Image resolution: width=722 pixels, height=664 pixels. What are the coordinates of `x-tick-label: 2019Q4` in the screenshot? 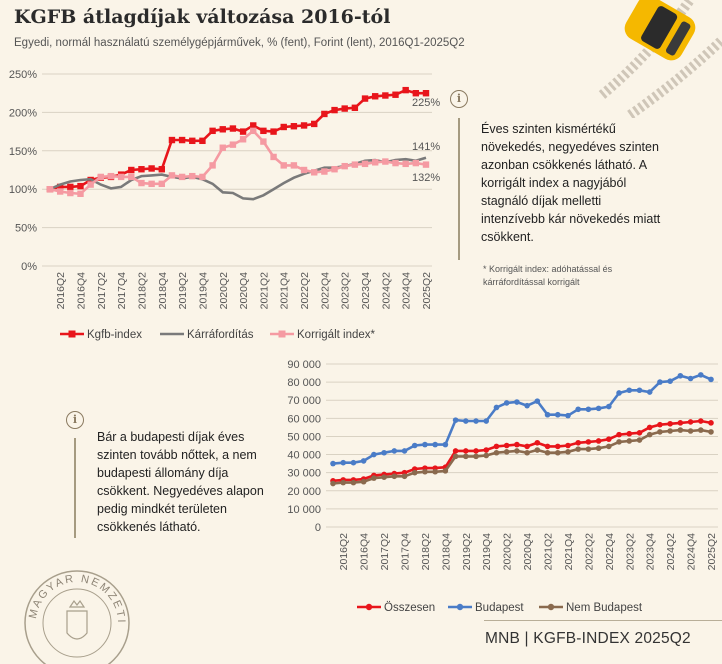 It's located at (487, 552).